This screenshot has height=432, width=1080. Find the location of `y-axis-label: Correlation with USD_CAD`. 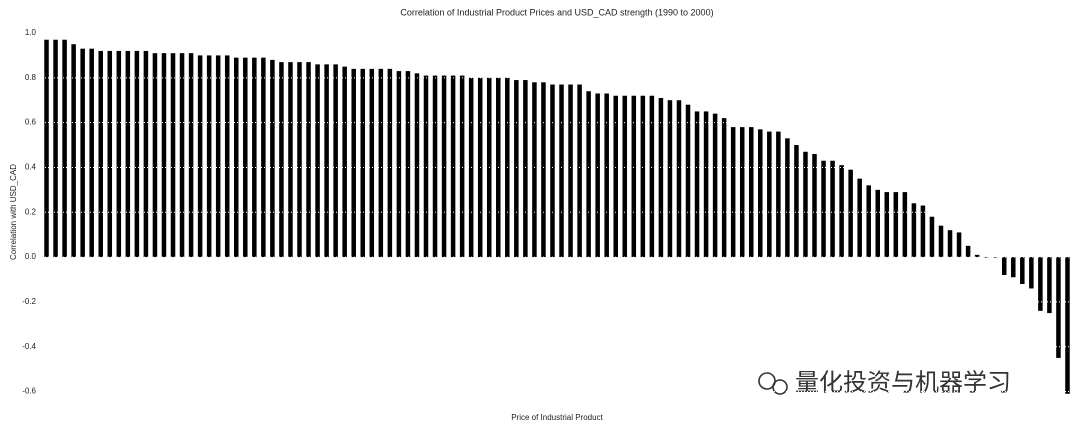

y-axis-label: Correlation with USD_CAD is located at coordinates (13, 212).